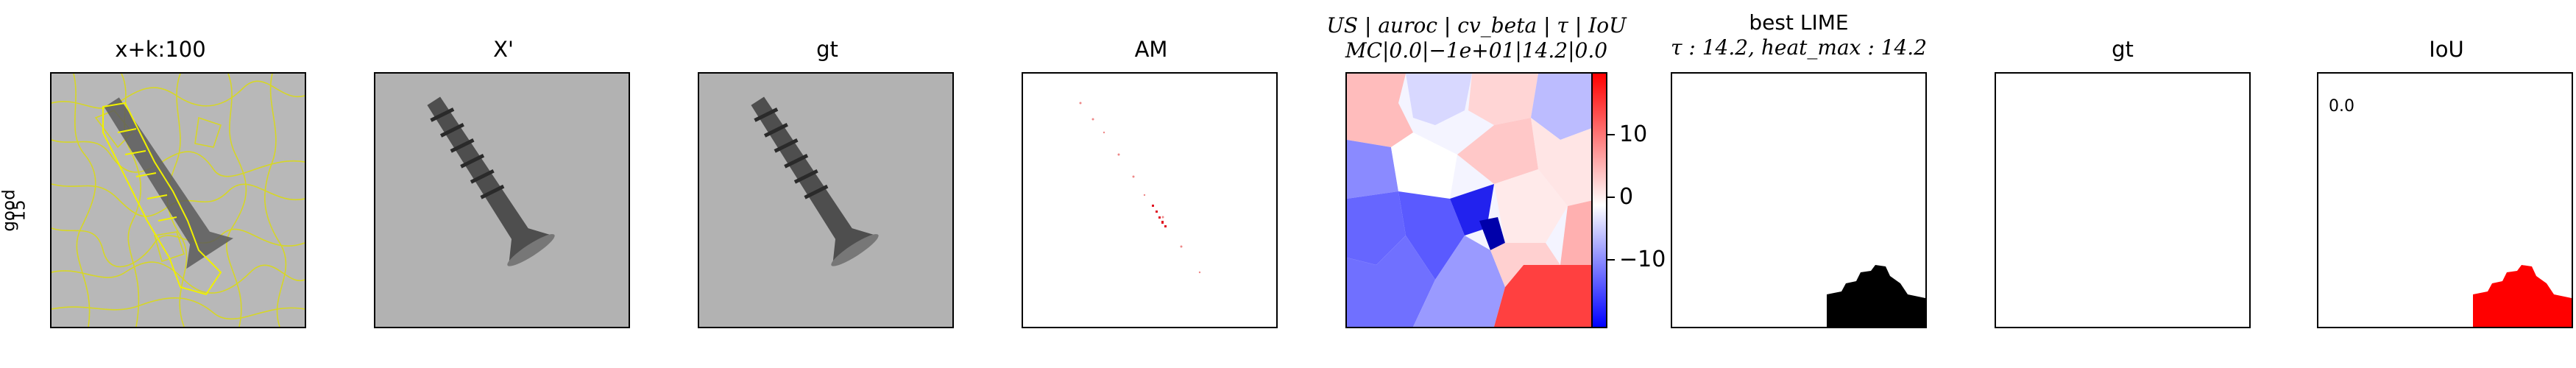  I want to click on gt-mask, so click(2122, 200).